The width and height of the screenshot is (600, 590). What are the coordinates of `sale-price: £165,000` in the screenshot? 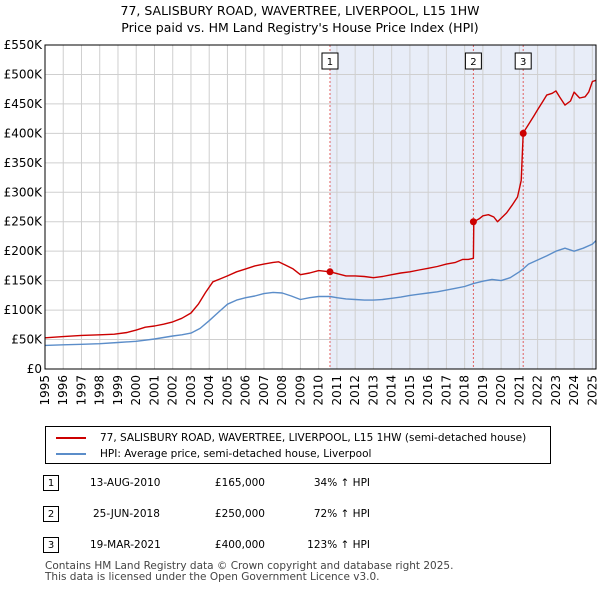 It's located at (239, 483).